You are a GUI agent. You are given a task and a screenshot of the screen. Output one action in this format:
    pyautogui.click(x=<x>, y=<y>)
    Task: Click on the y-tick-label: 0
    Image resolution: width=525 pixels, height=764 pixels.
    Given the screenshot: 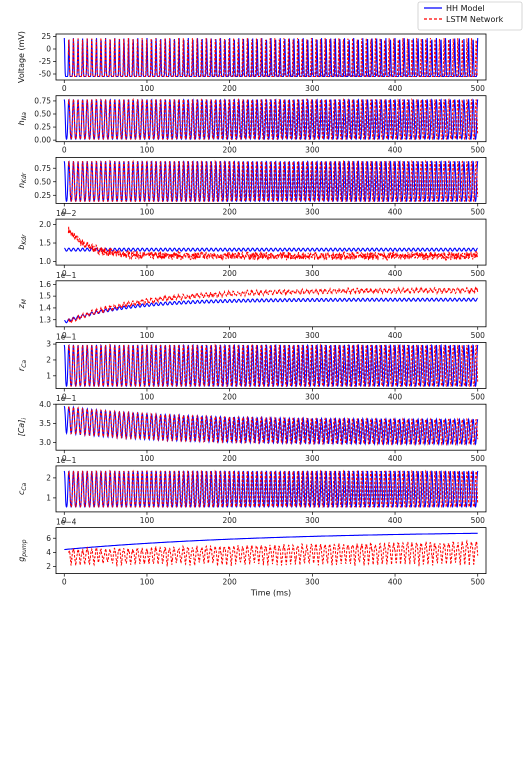 What is the action you would take?
    pyautogui.click(x=48, y=49)
    